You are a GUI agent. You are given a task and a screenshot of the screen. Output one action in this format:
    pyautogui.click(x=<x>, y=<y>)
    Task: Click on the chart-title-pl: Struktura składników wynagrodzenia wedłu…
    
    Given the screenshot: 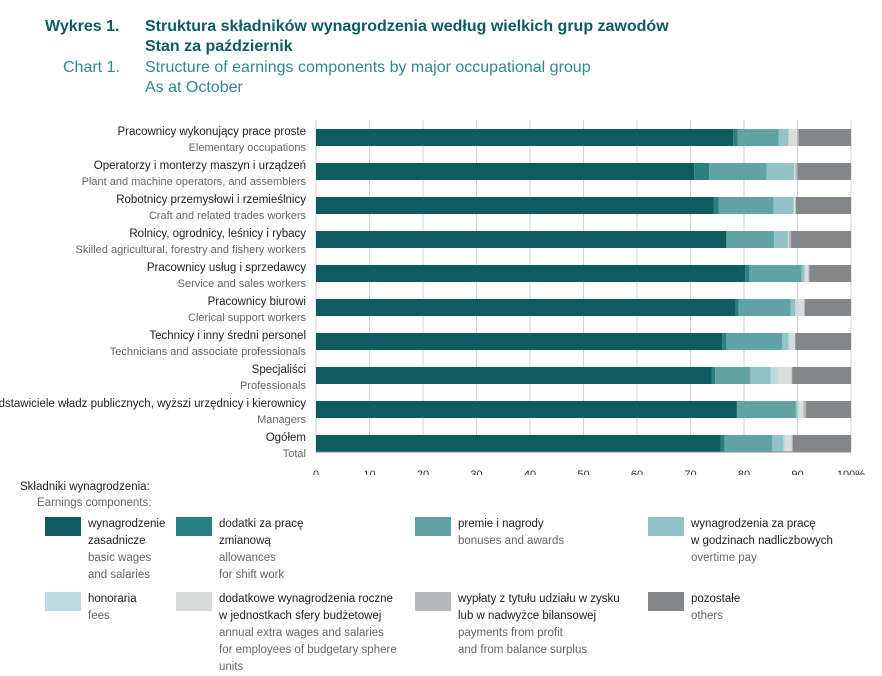 What is the action you would take?
    pyautogui.click(x=407, y=26)
    